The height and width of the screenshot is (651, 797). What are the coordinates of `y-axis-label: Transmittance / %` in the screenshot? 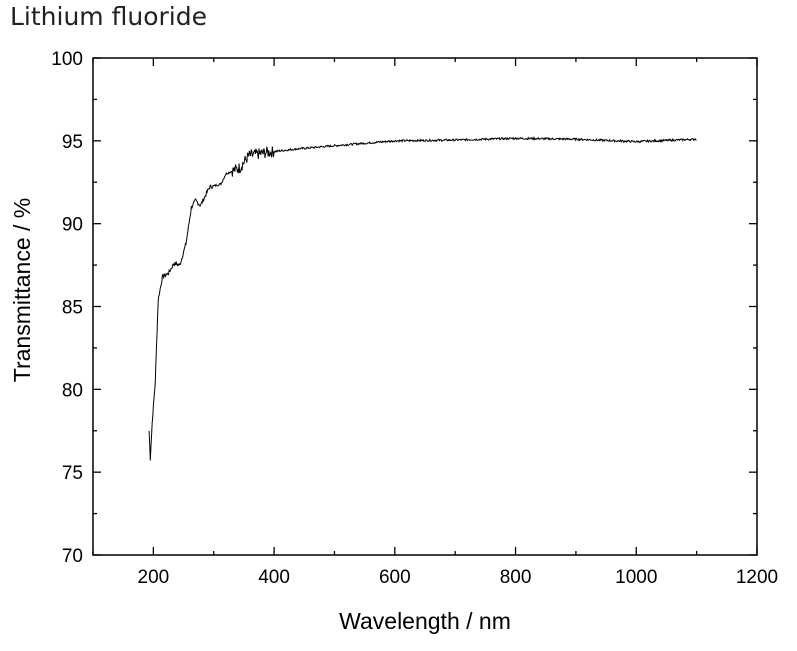 It's located at (22, 290).